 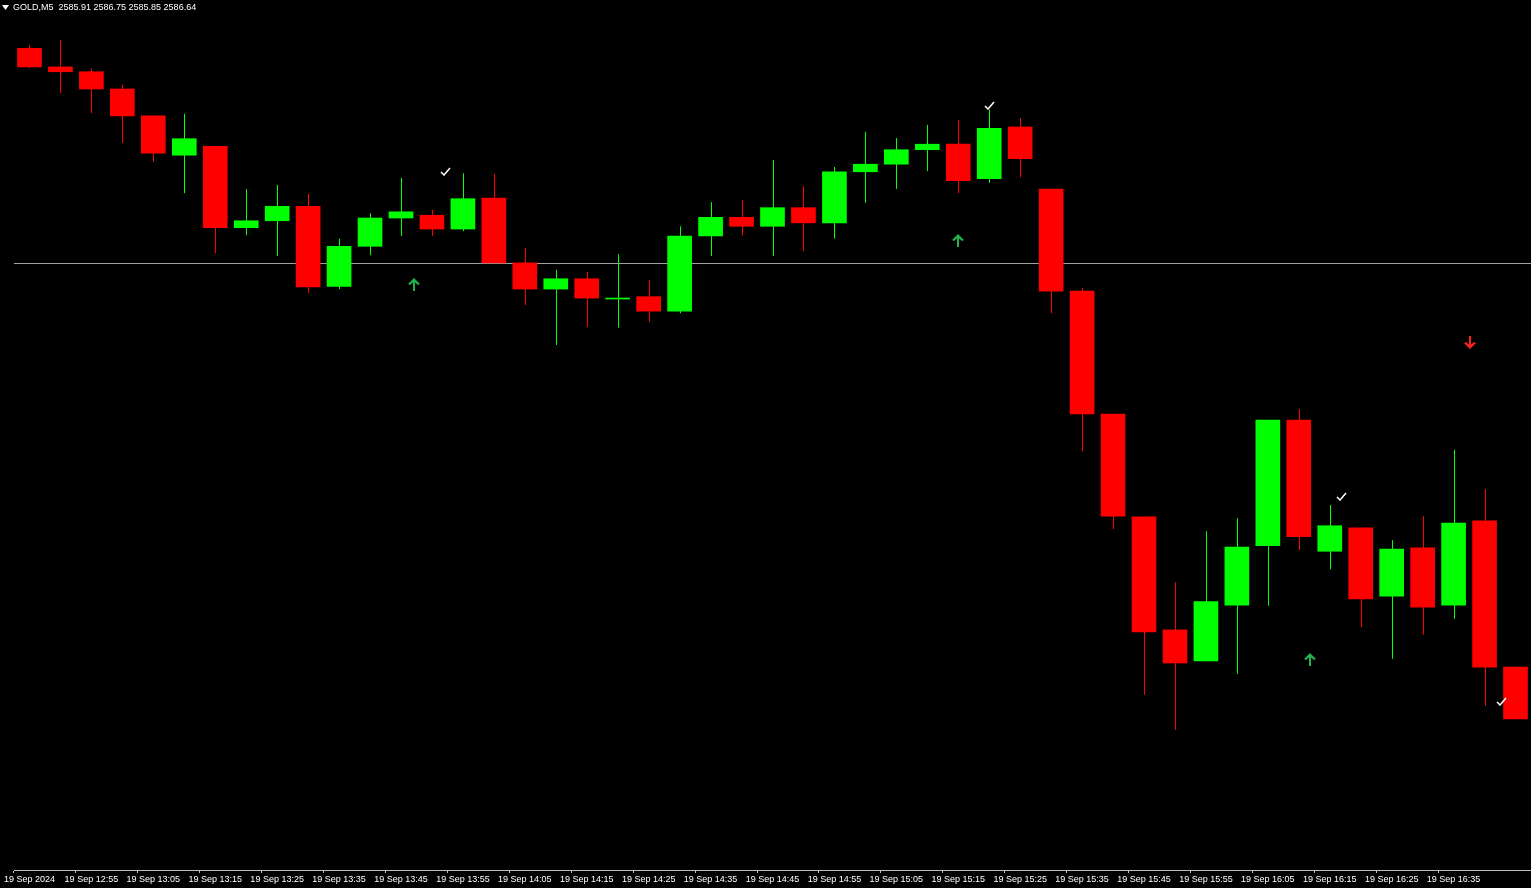 What do you see at coordinates (1268, 878) in the screenshot?
I see `x-tick-label: 19 Sep 16:05` at bounding box center [1268, 878].